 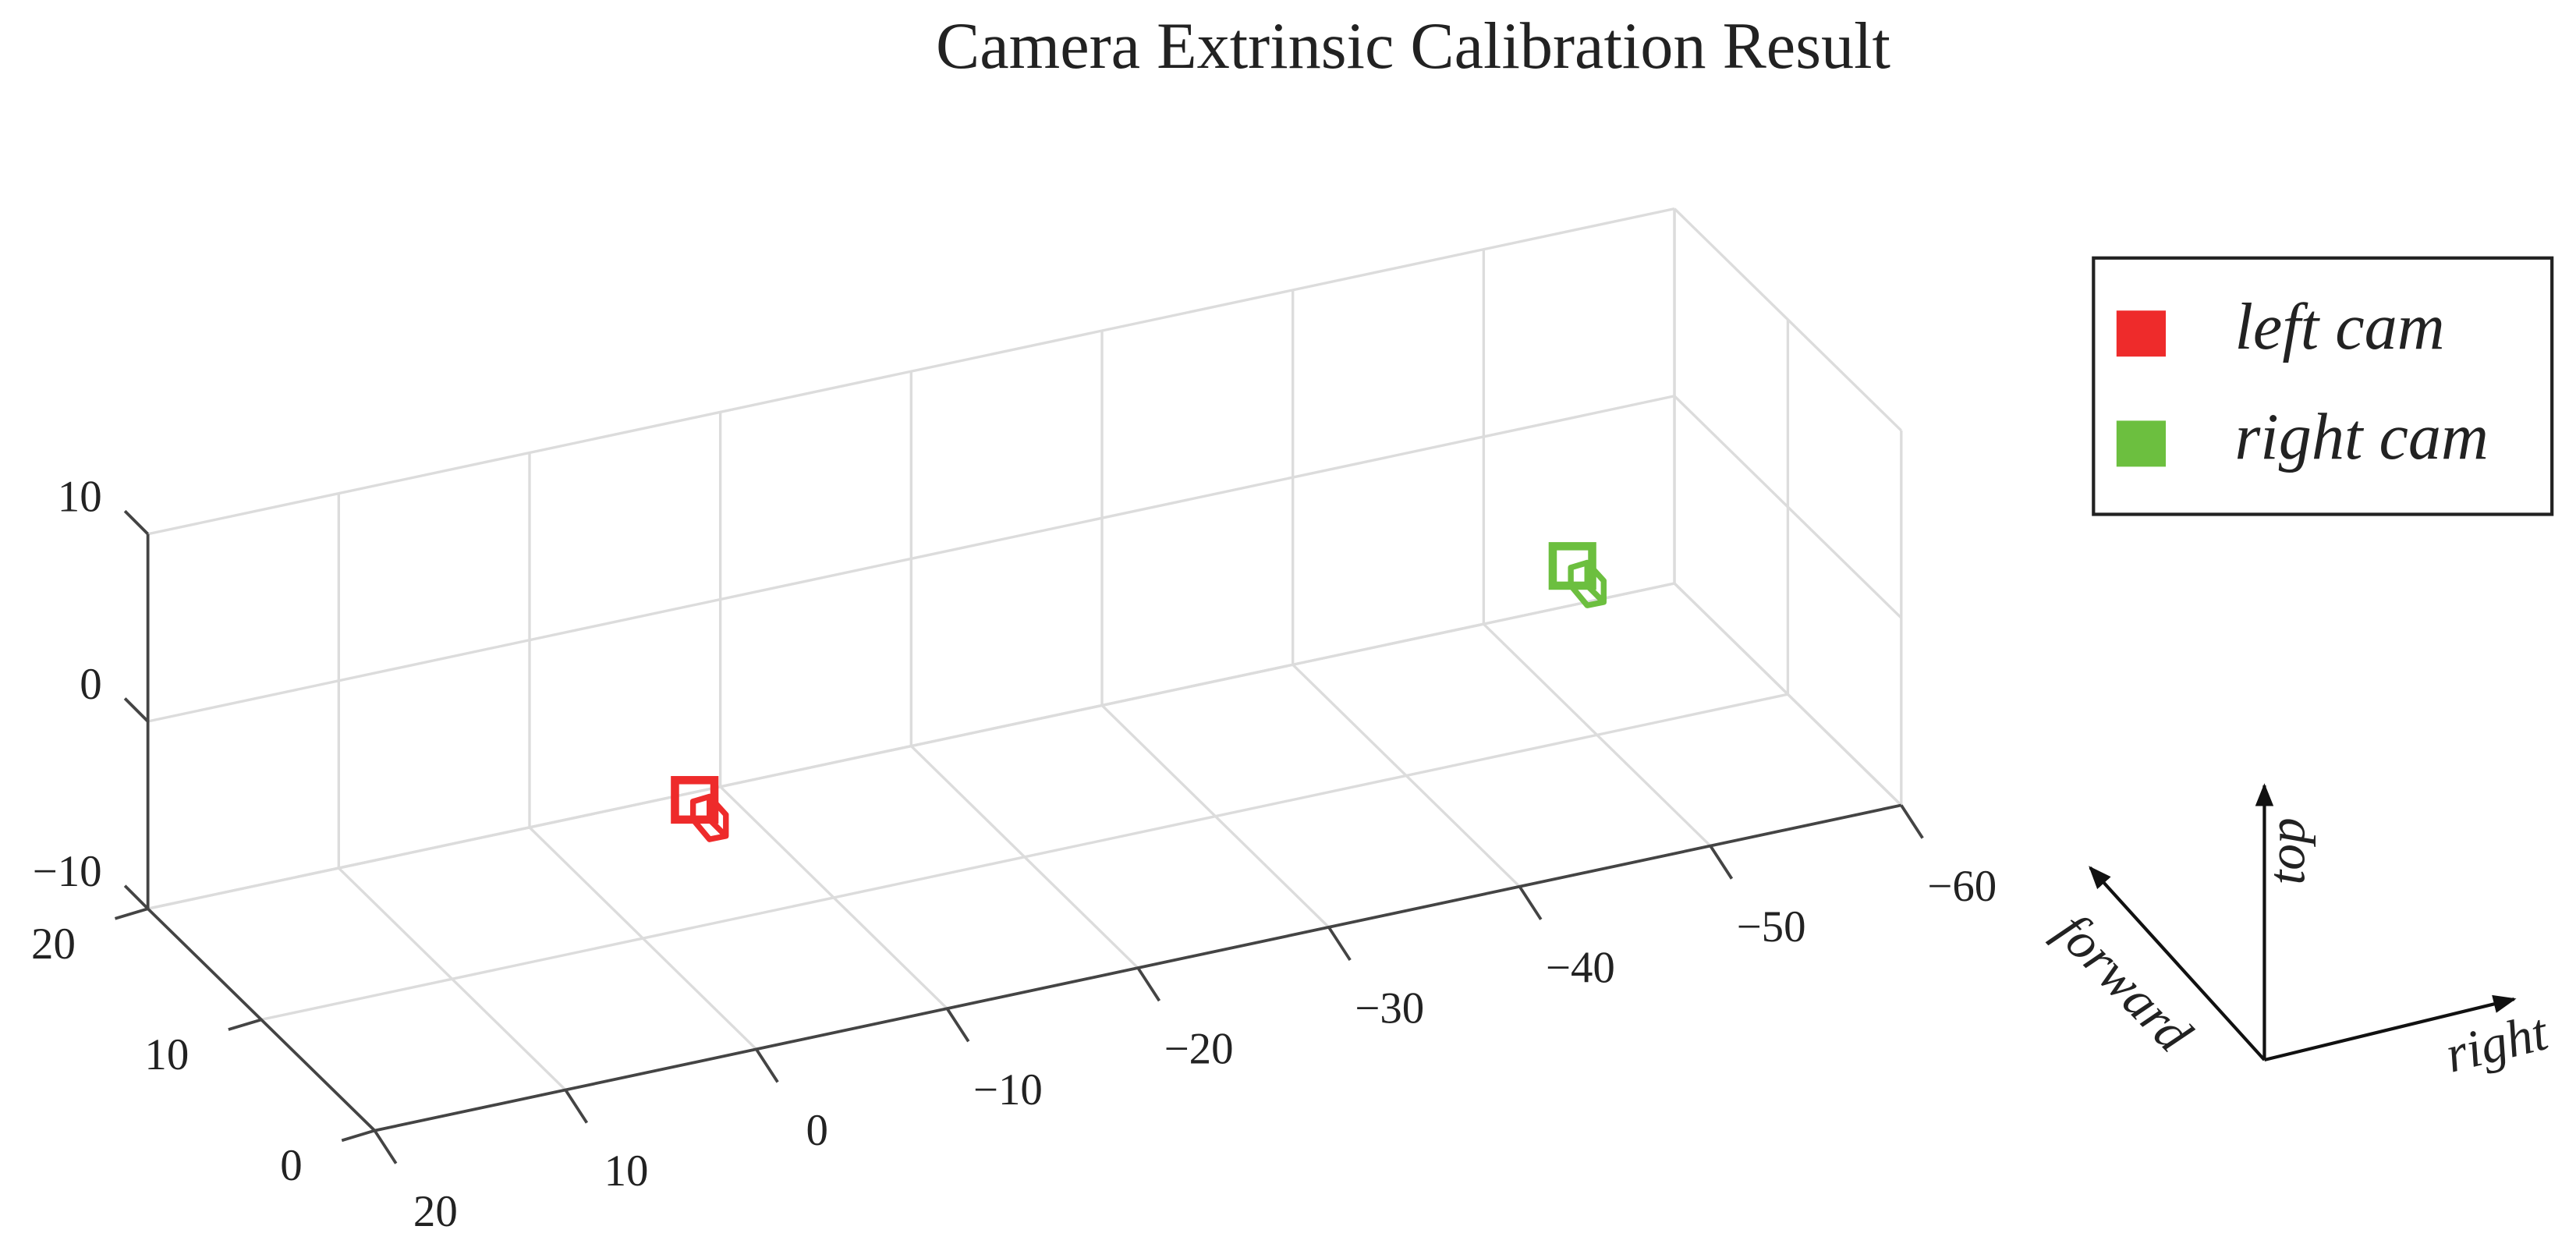 I want to click on x-tick-label: −10, so click(x=1008, y=1090).